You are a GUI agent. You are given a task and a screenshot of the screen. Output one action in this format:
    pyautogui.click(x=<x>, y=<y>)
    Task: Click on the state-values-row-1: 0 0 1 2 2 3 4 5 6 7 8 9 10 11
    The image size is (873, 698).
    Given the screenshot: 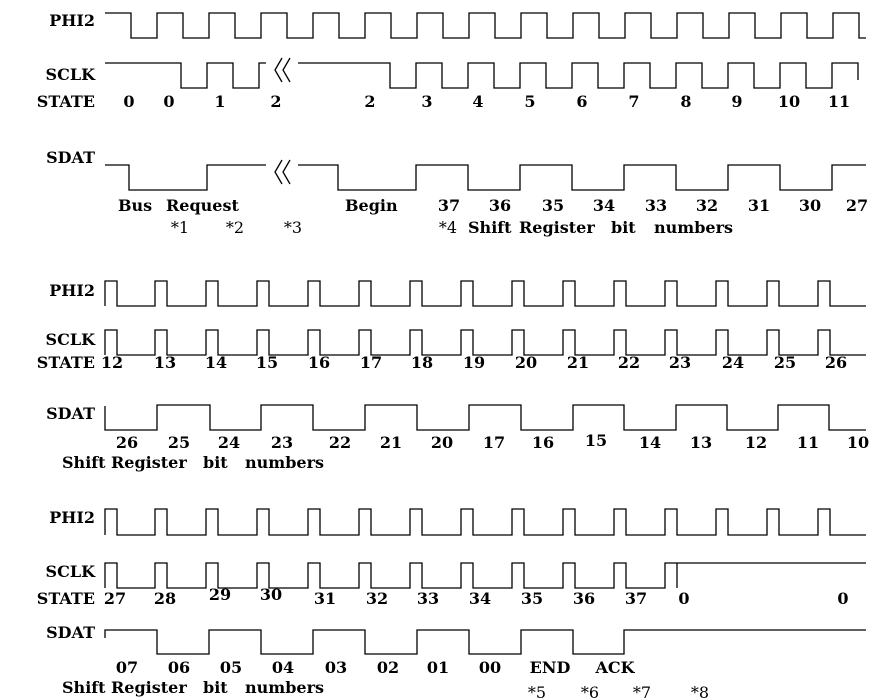 What is the action you would take?
    pyautogui.click(x=486, y=101)
    